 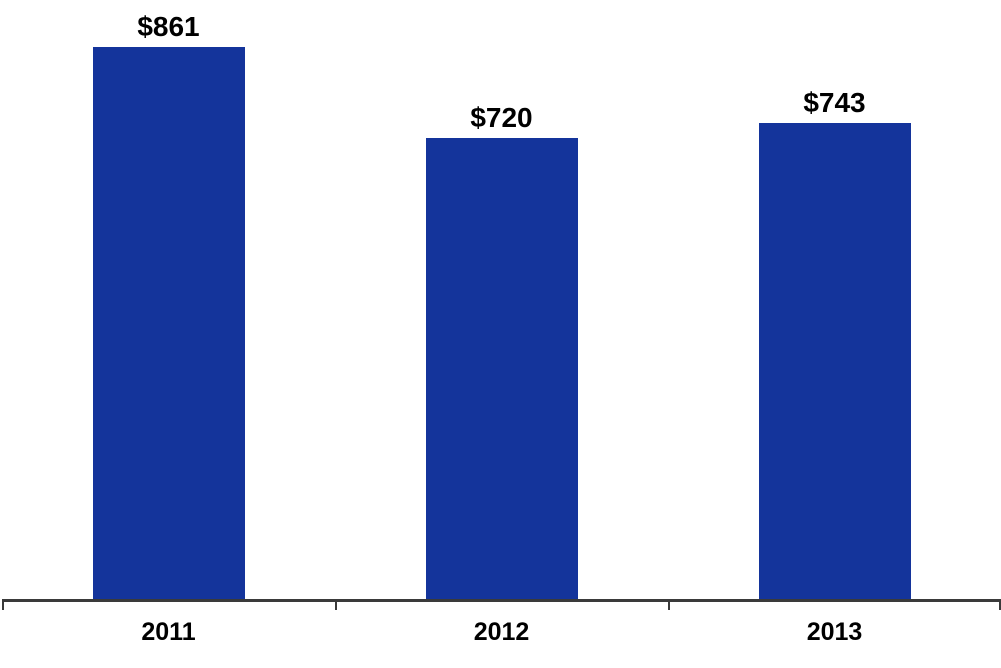 I want to click on bar-value-label: $861, so click(x=168, y=27).